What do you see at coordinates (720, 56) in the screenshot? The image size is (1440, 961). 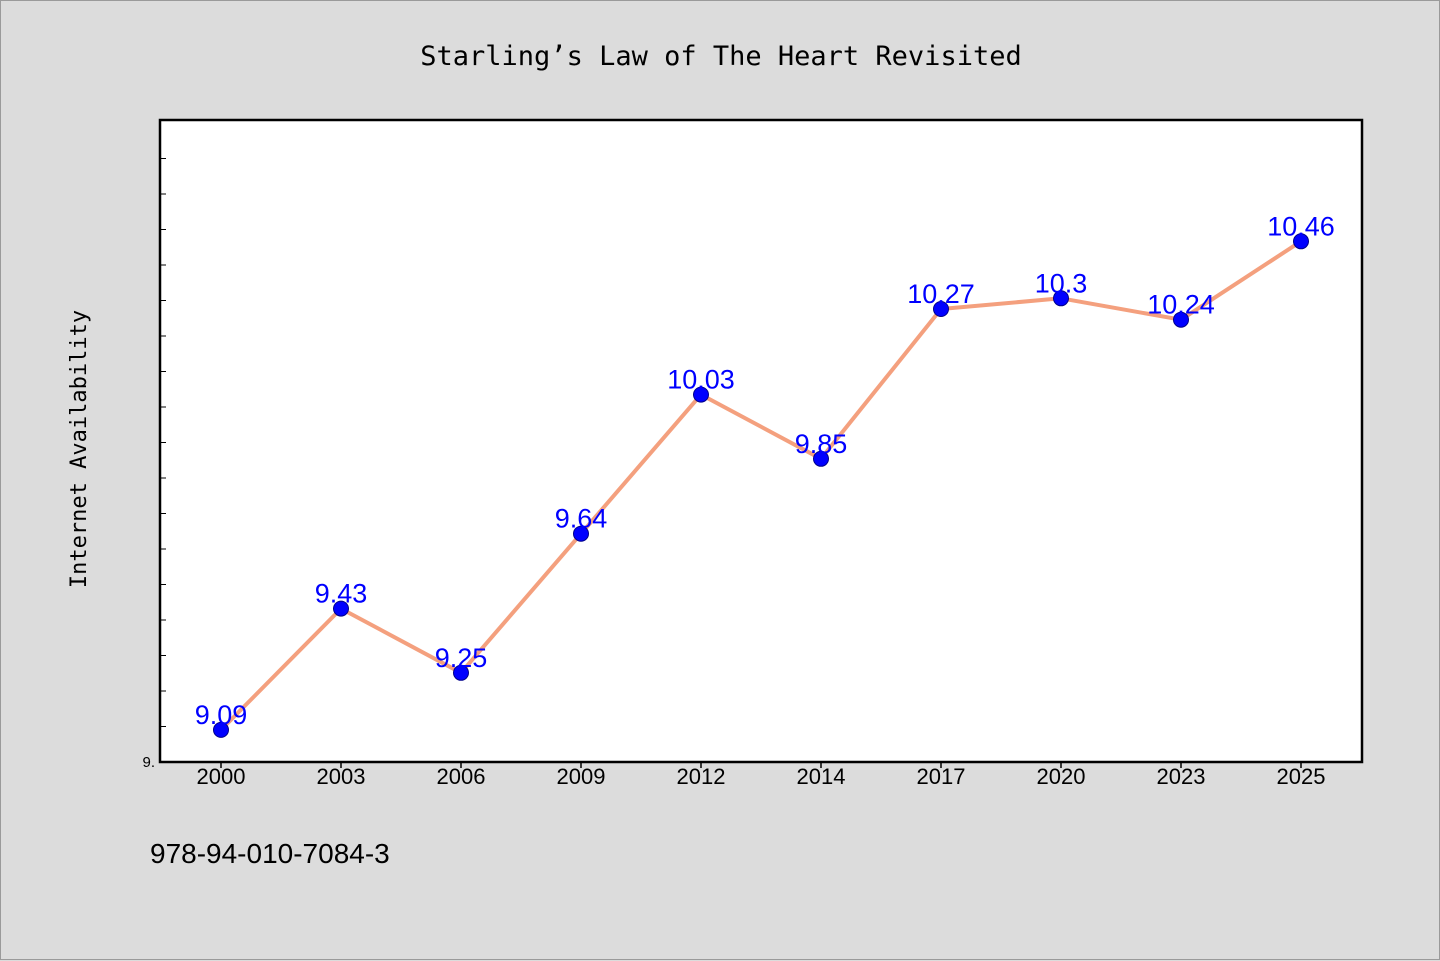 I see `chart-title: Starling’s Law of The Heart Revisited` at bounding box center [720, 56].